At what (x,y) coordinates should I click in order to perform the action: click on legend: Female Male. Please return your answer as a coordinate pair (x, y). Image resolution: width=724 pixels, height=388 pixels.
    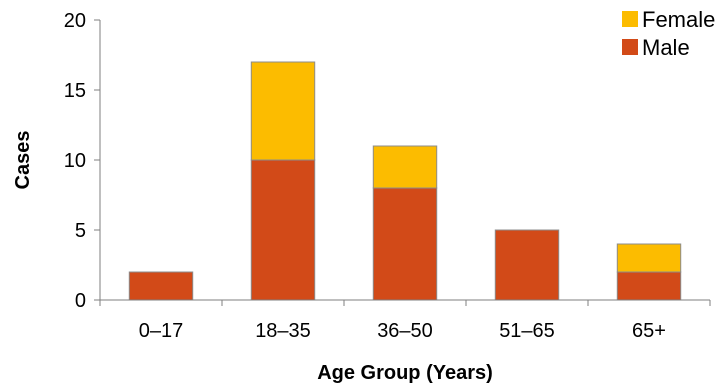
    Looking at the image, I should click on (668, 33).